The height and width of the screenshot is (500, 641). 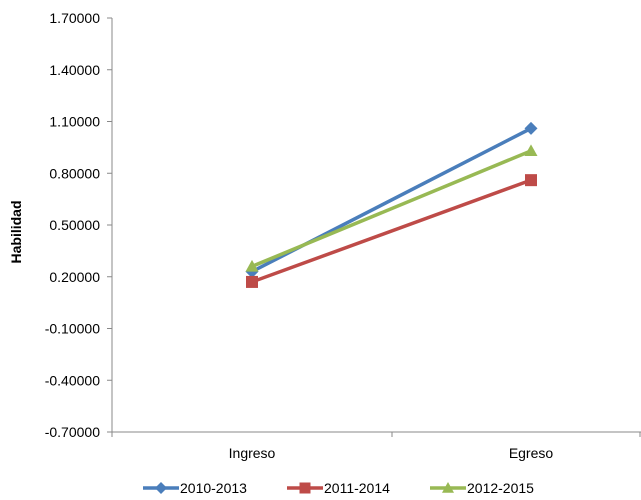 What do you see at coordinates (74, 173) in the screenshot?
I see `y-tick-label: 0.80000` at bounding box center [74, 173].